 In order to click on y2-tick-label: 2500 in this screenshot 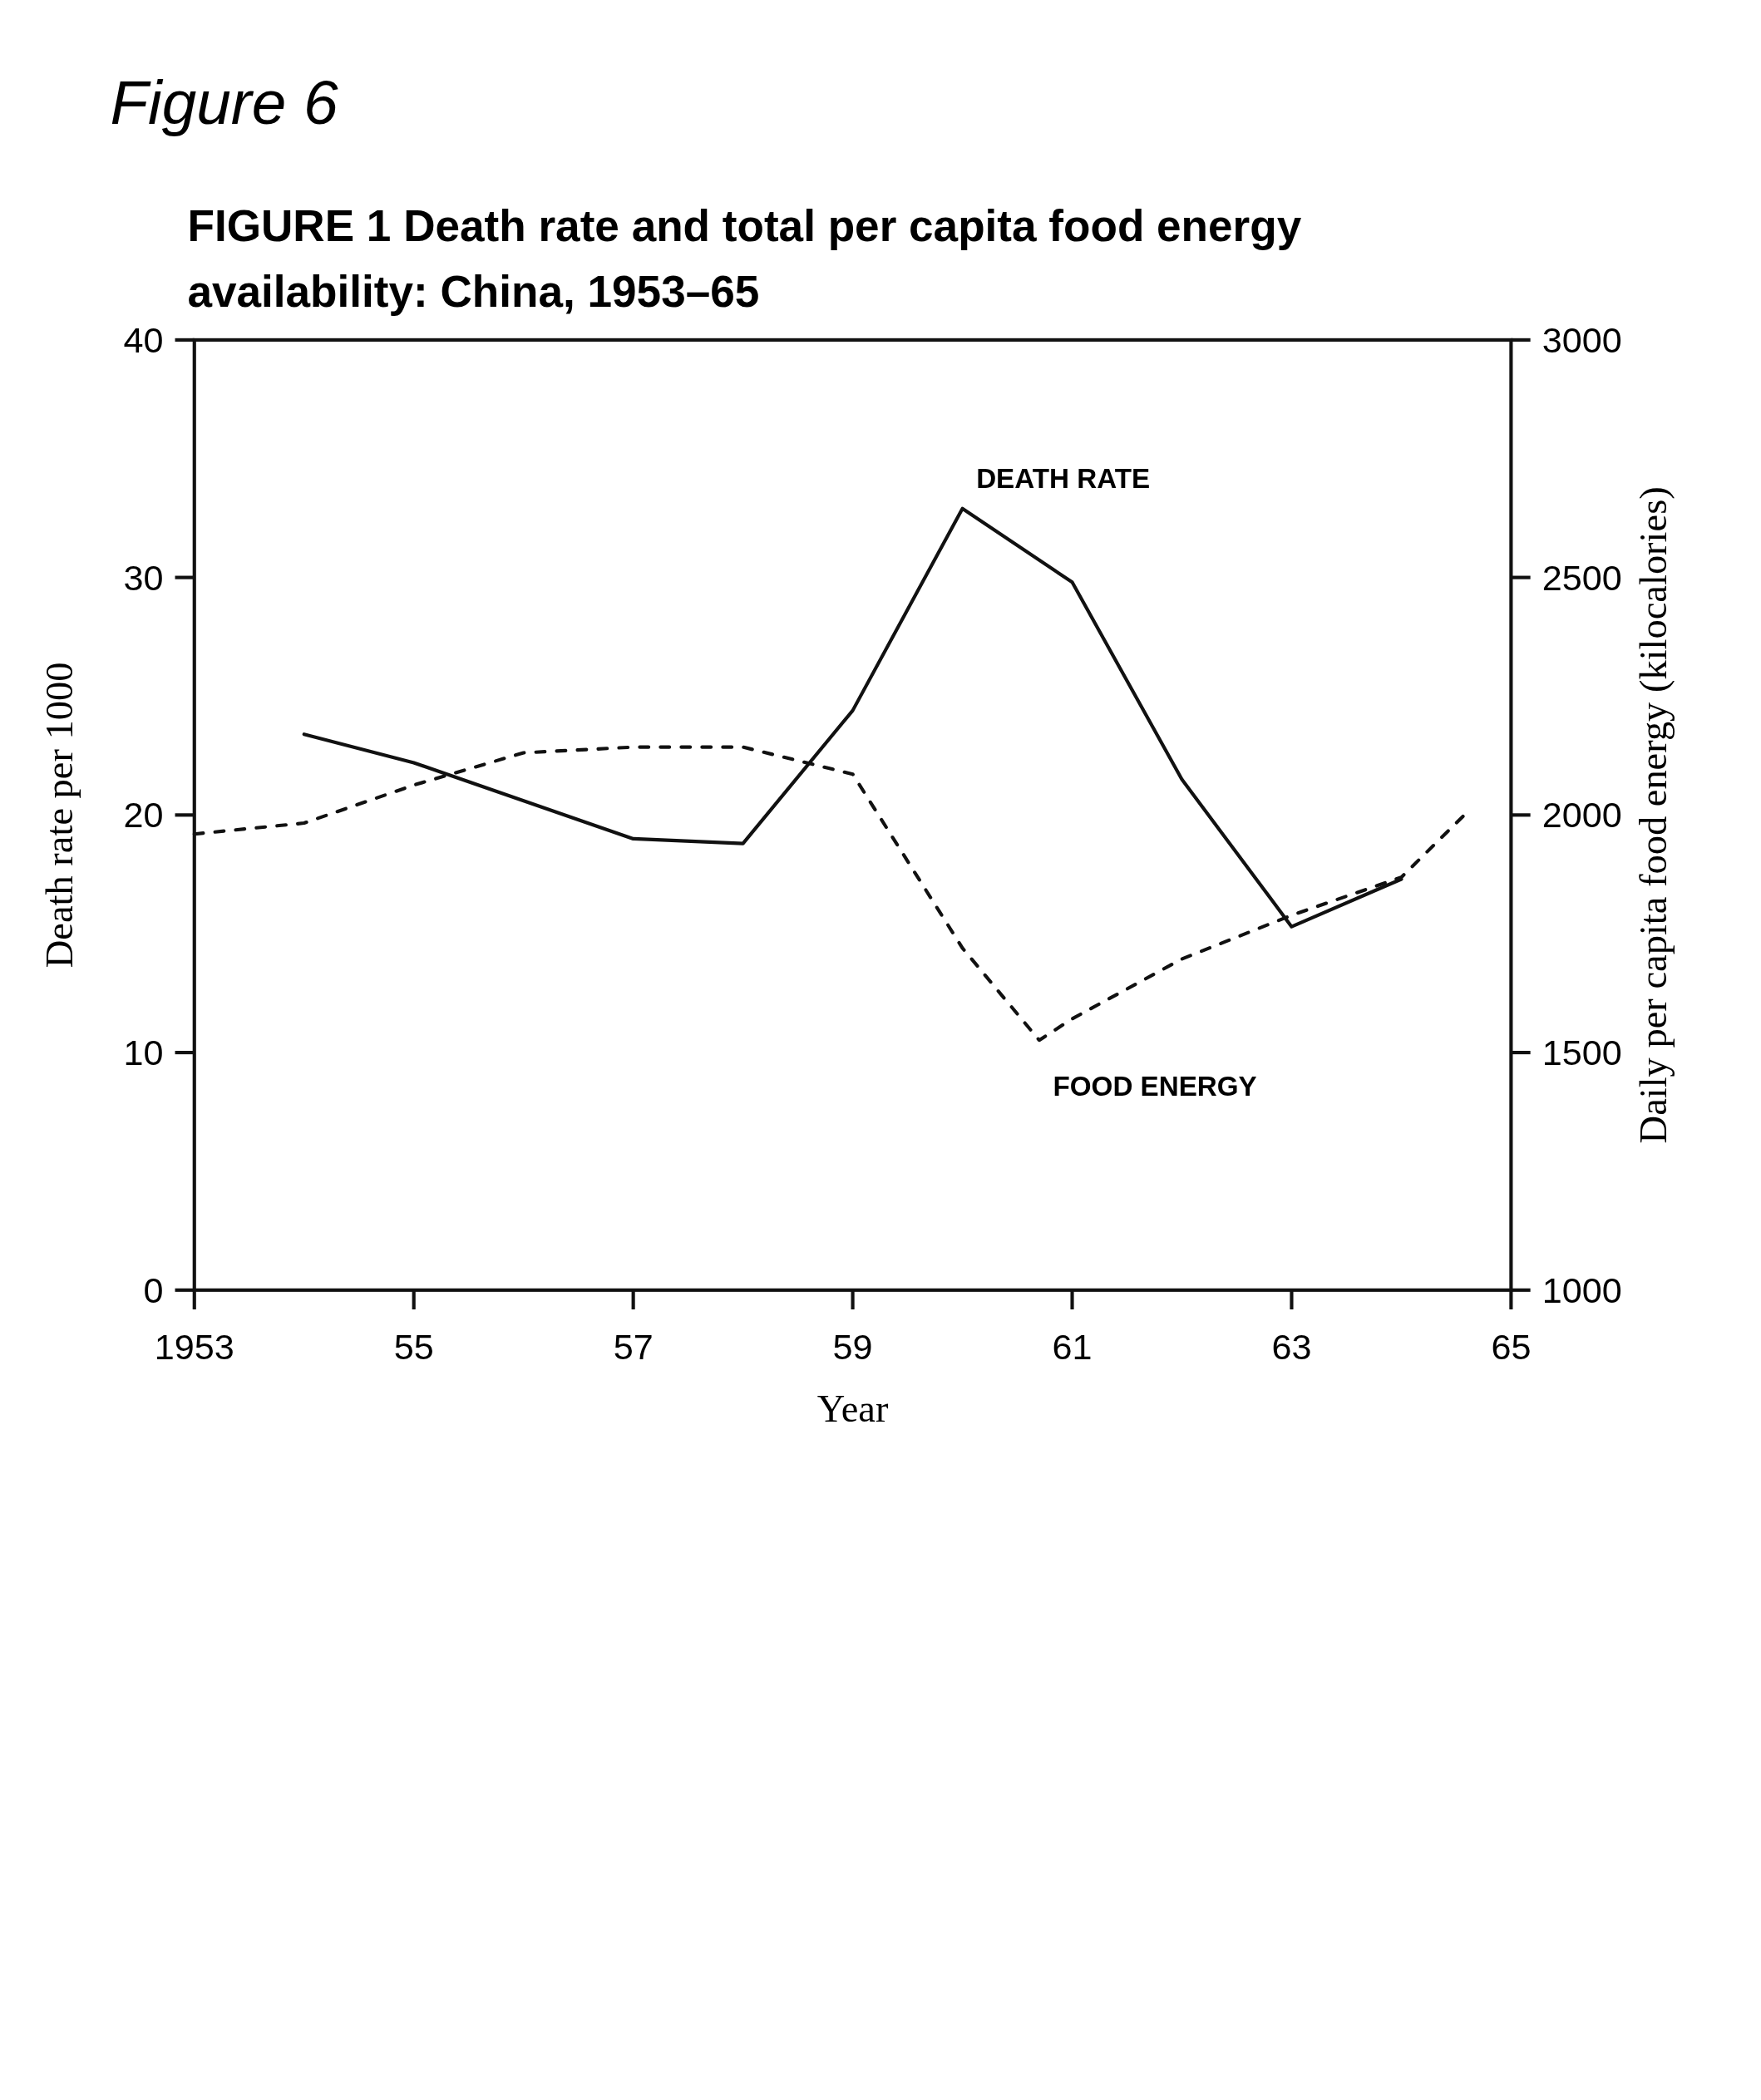, I will do `click(1581, 577)`.